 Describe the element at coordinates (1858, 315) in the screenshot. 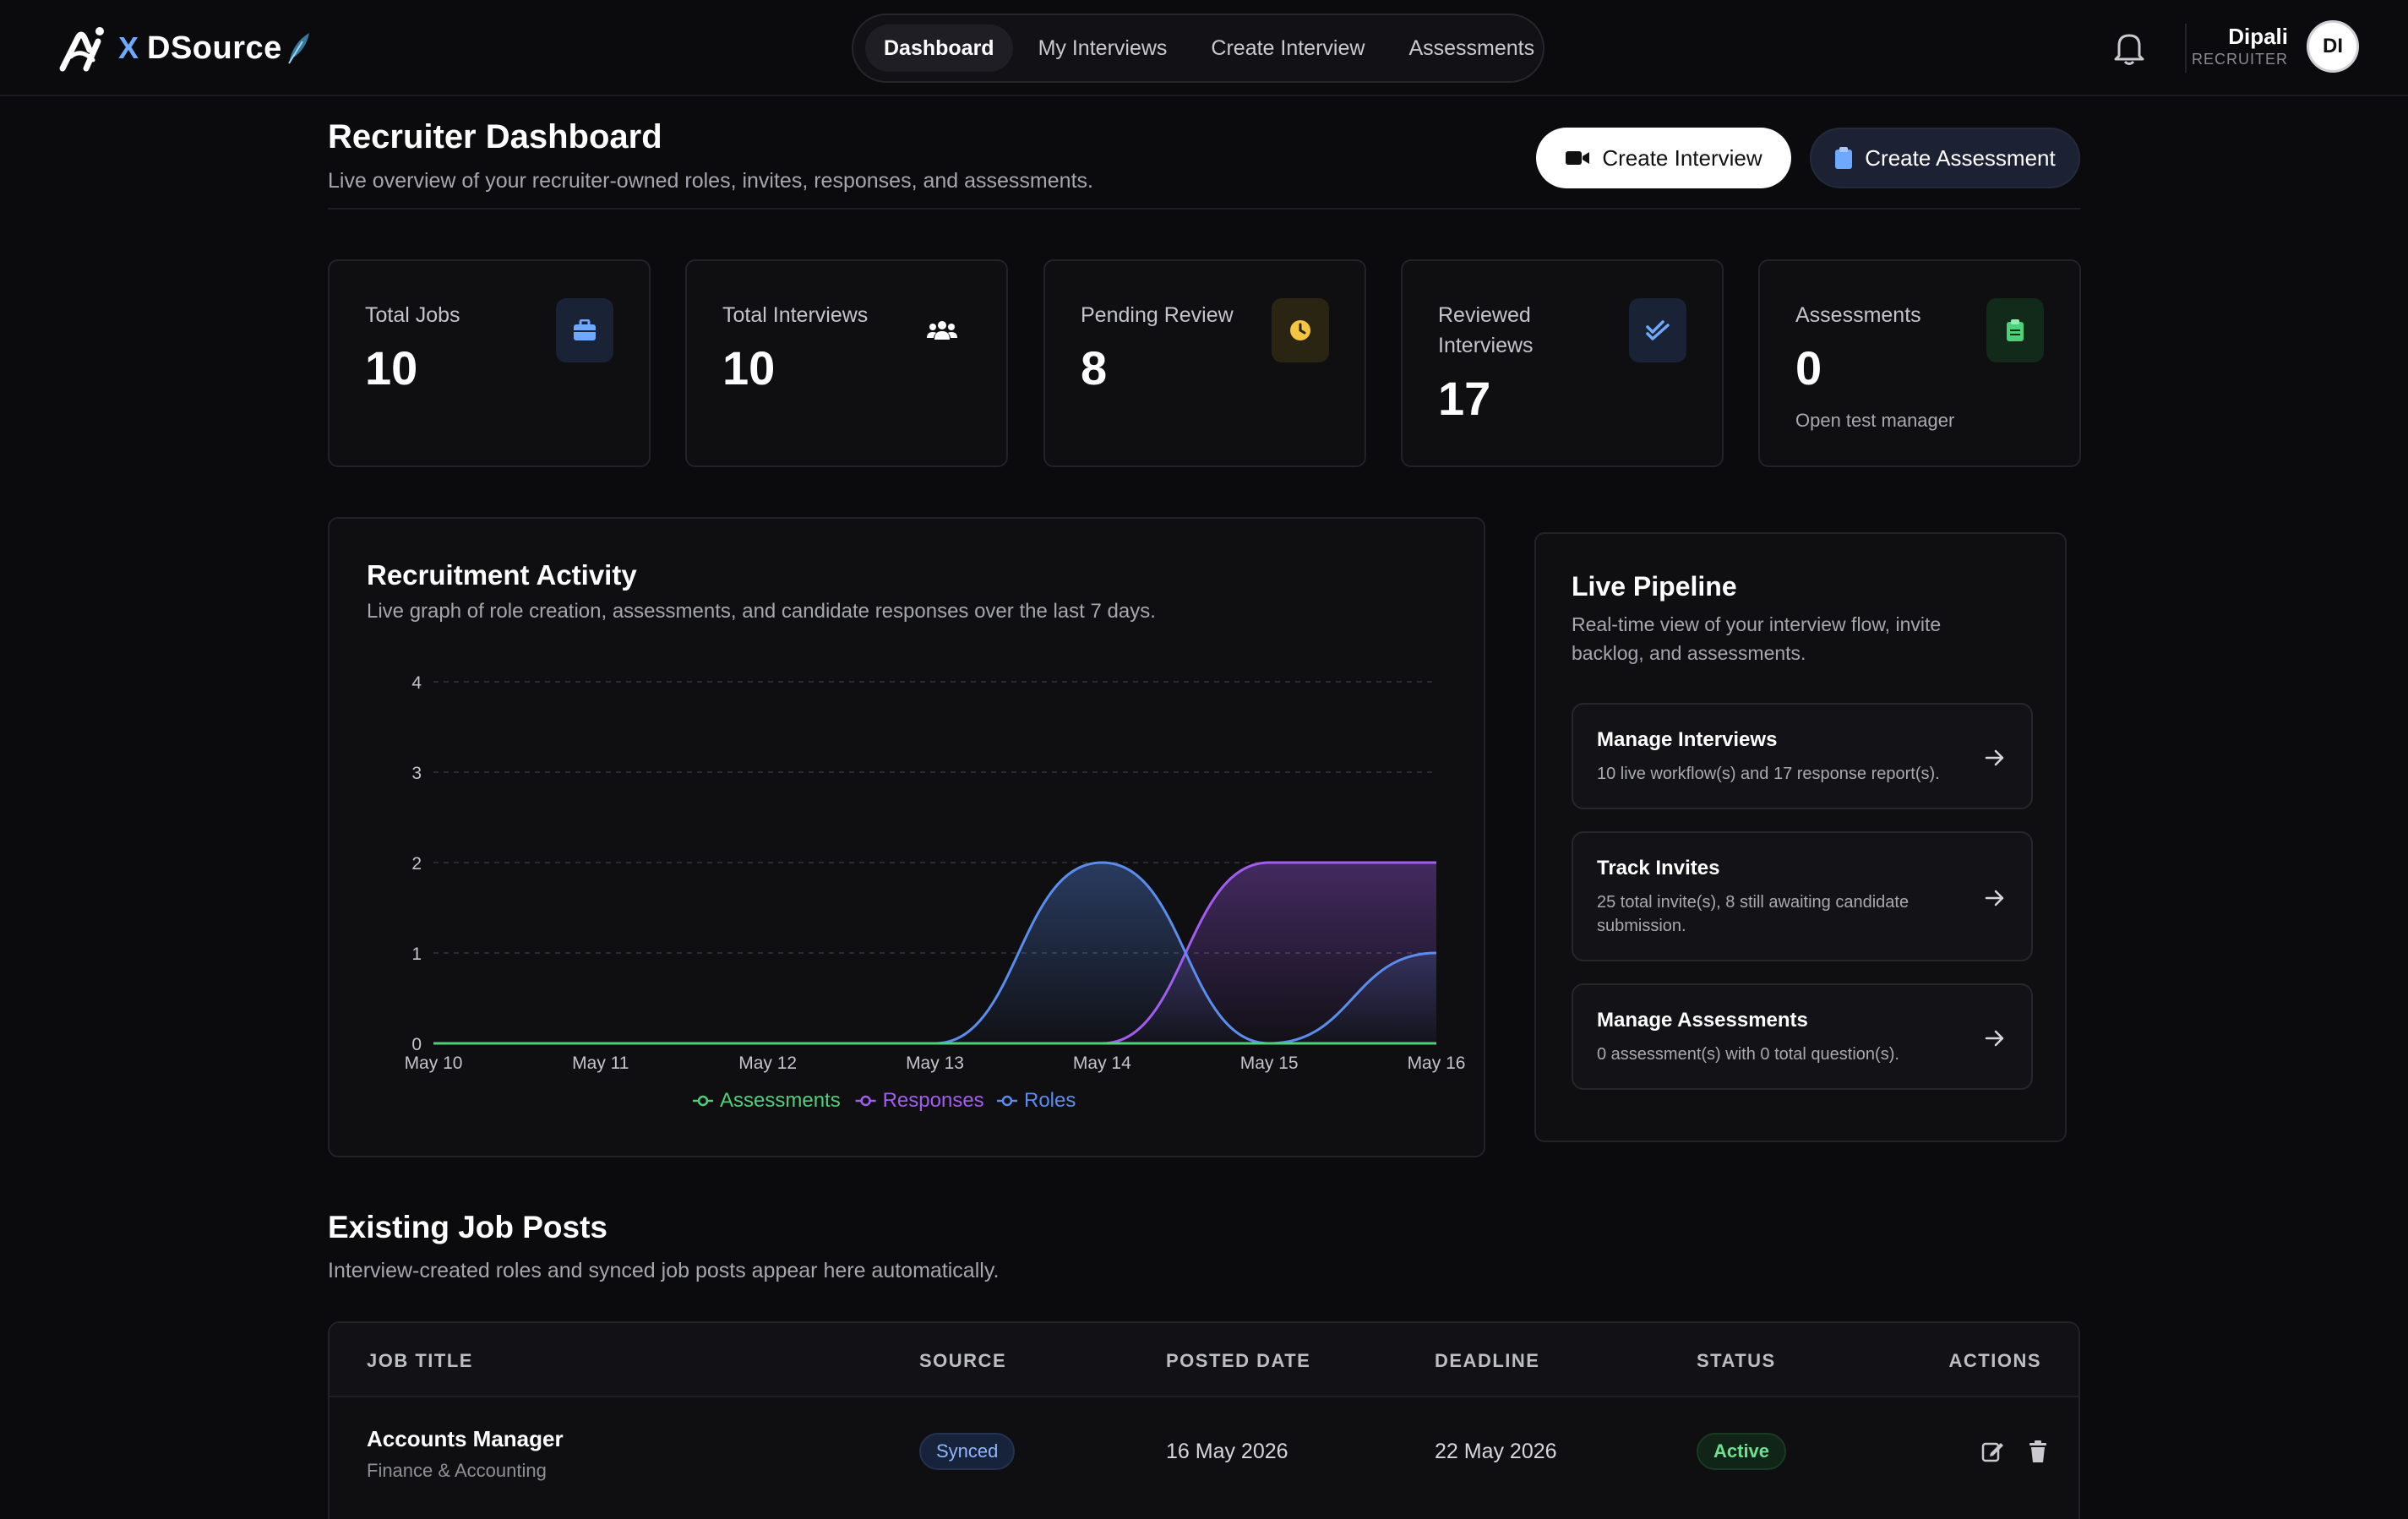

I see `stat-label: Assessments` at that location.